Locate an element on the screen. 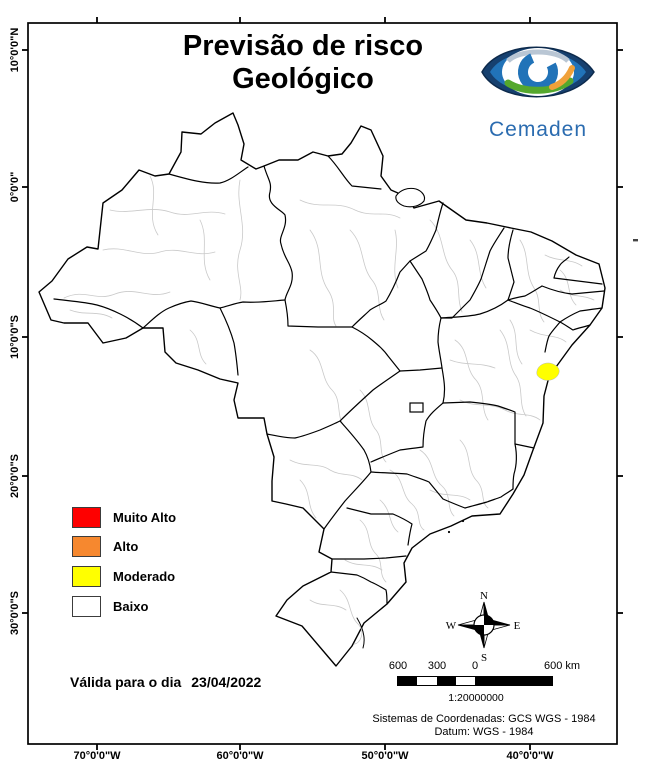 Image resolution: width=645 pixels, height=768 pixels. validity-prefix: Válida para o dia is located at coordinates (126, 682).